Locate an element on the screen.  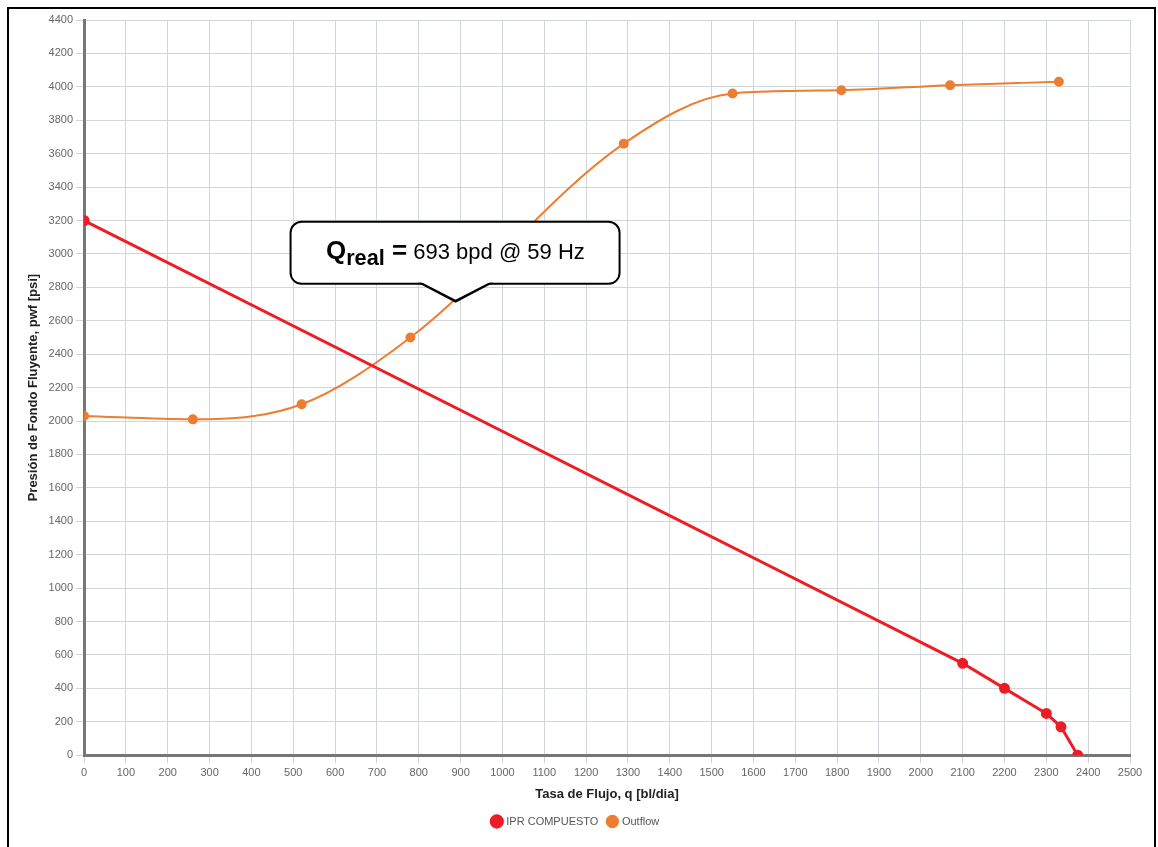
y-tick-label: 2200 is located at coordinates (61, 386).